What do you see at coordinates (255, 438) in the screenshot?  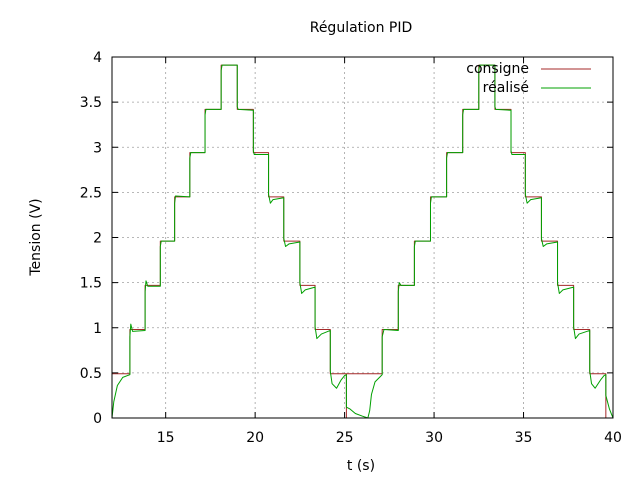 I see `x-tick-label-1: 20` at bounding box center [255, 438].